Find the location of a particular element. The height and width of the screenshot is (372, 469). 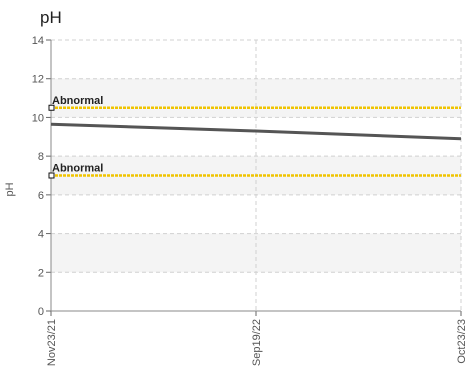

y-axis-label: pH is located at coordinates (10, 189).